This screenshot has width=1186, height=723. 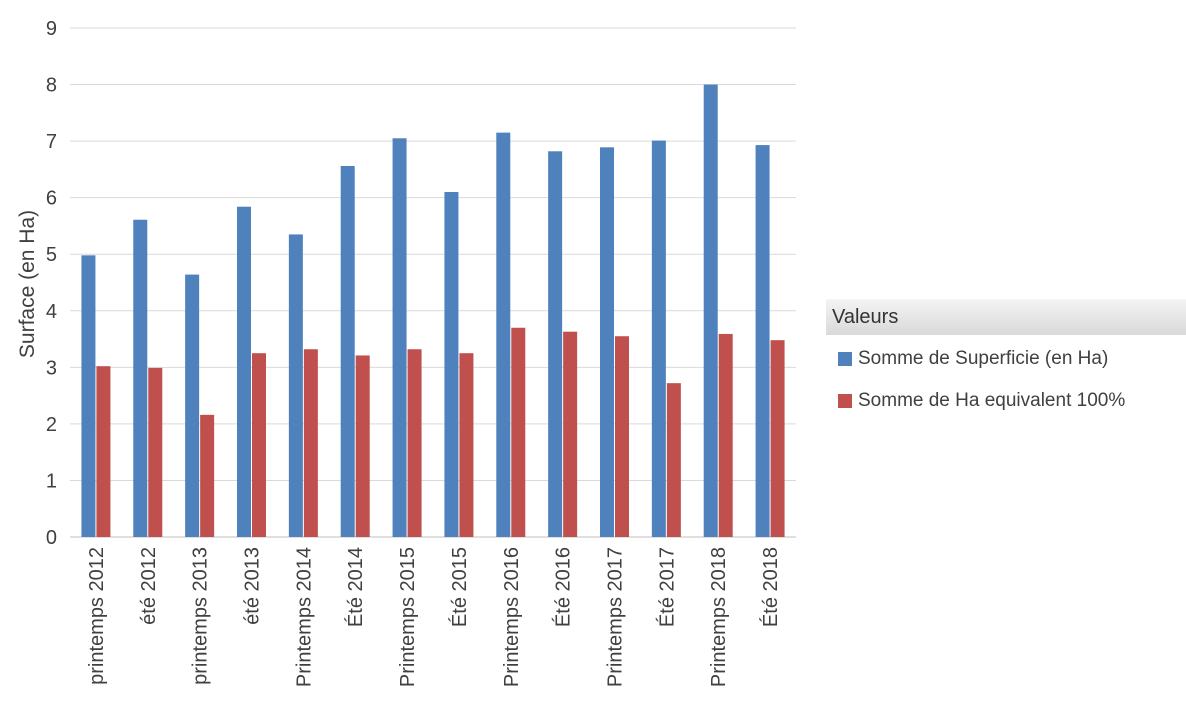 What do you see at coordinates (1006, 317) in the screenshot?
I see `legend-title: Valeurs` at bounding box center [1006, 317].